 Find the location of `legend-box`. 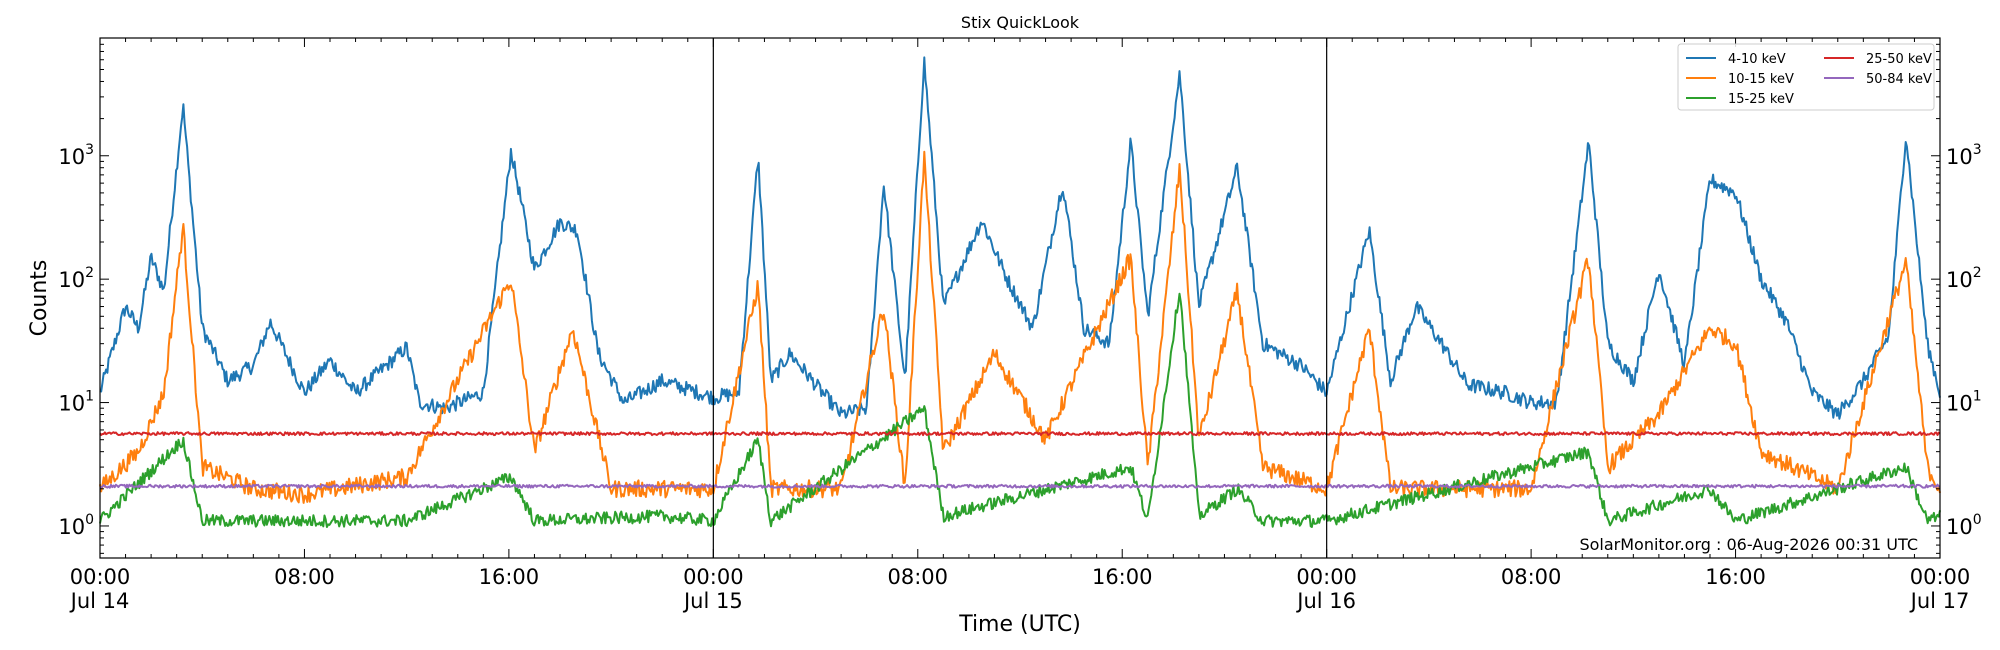

legend-box is located at coordinates (1806, 77).